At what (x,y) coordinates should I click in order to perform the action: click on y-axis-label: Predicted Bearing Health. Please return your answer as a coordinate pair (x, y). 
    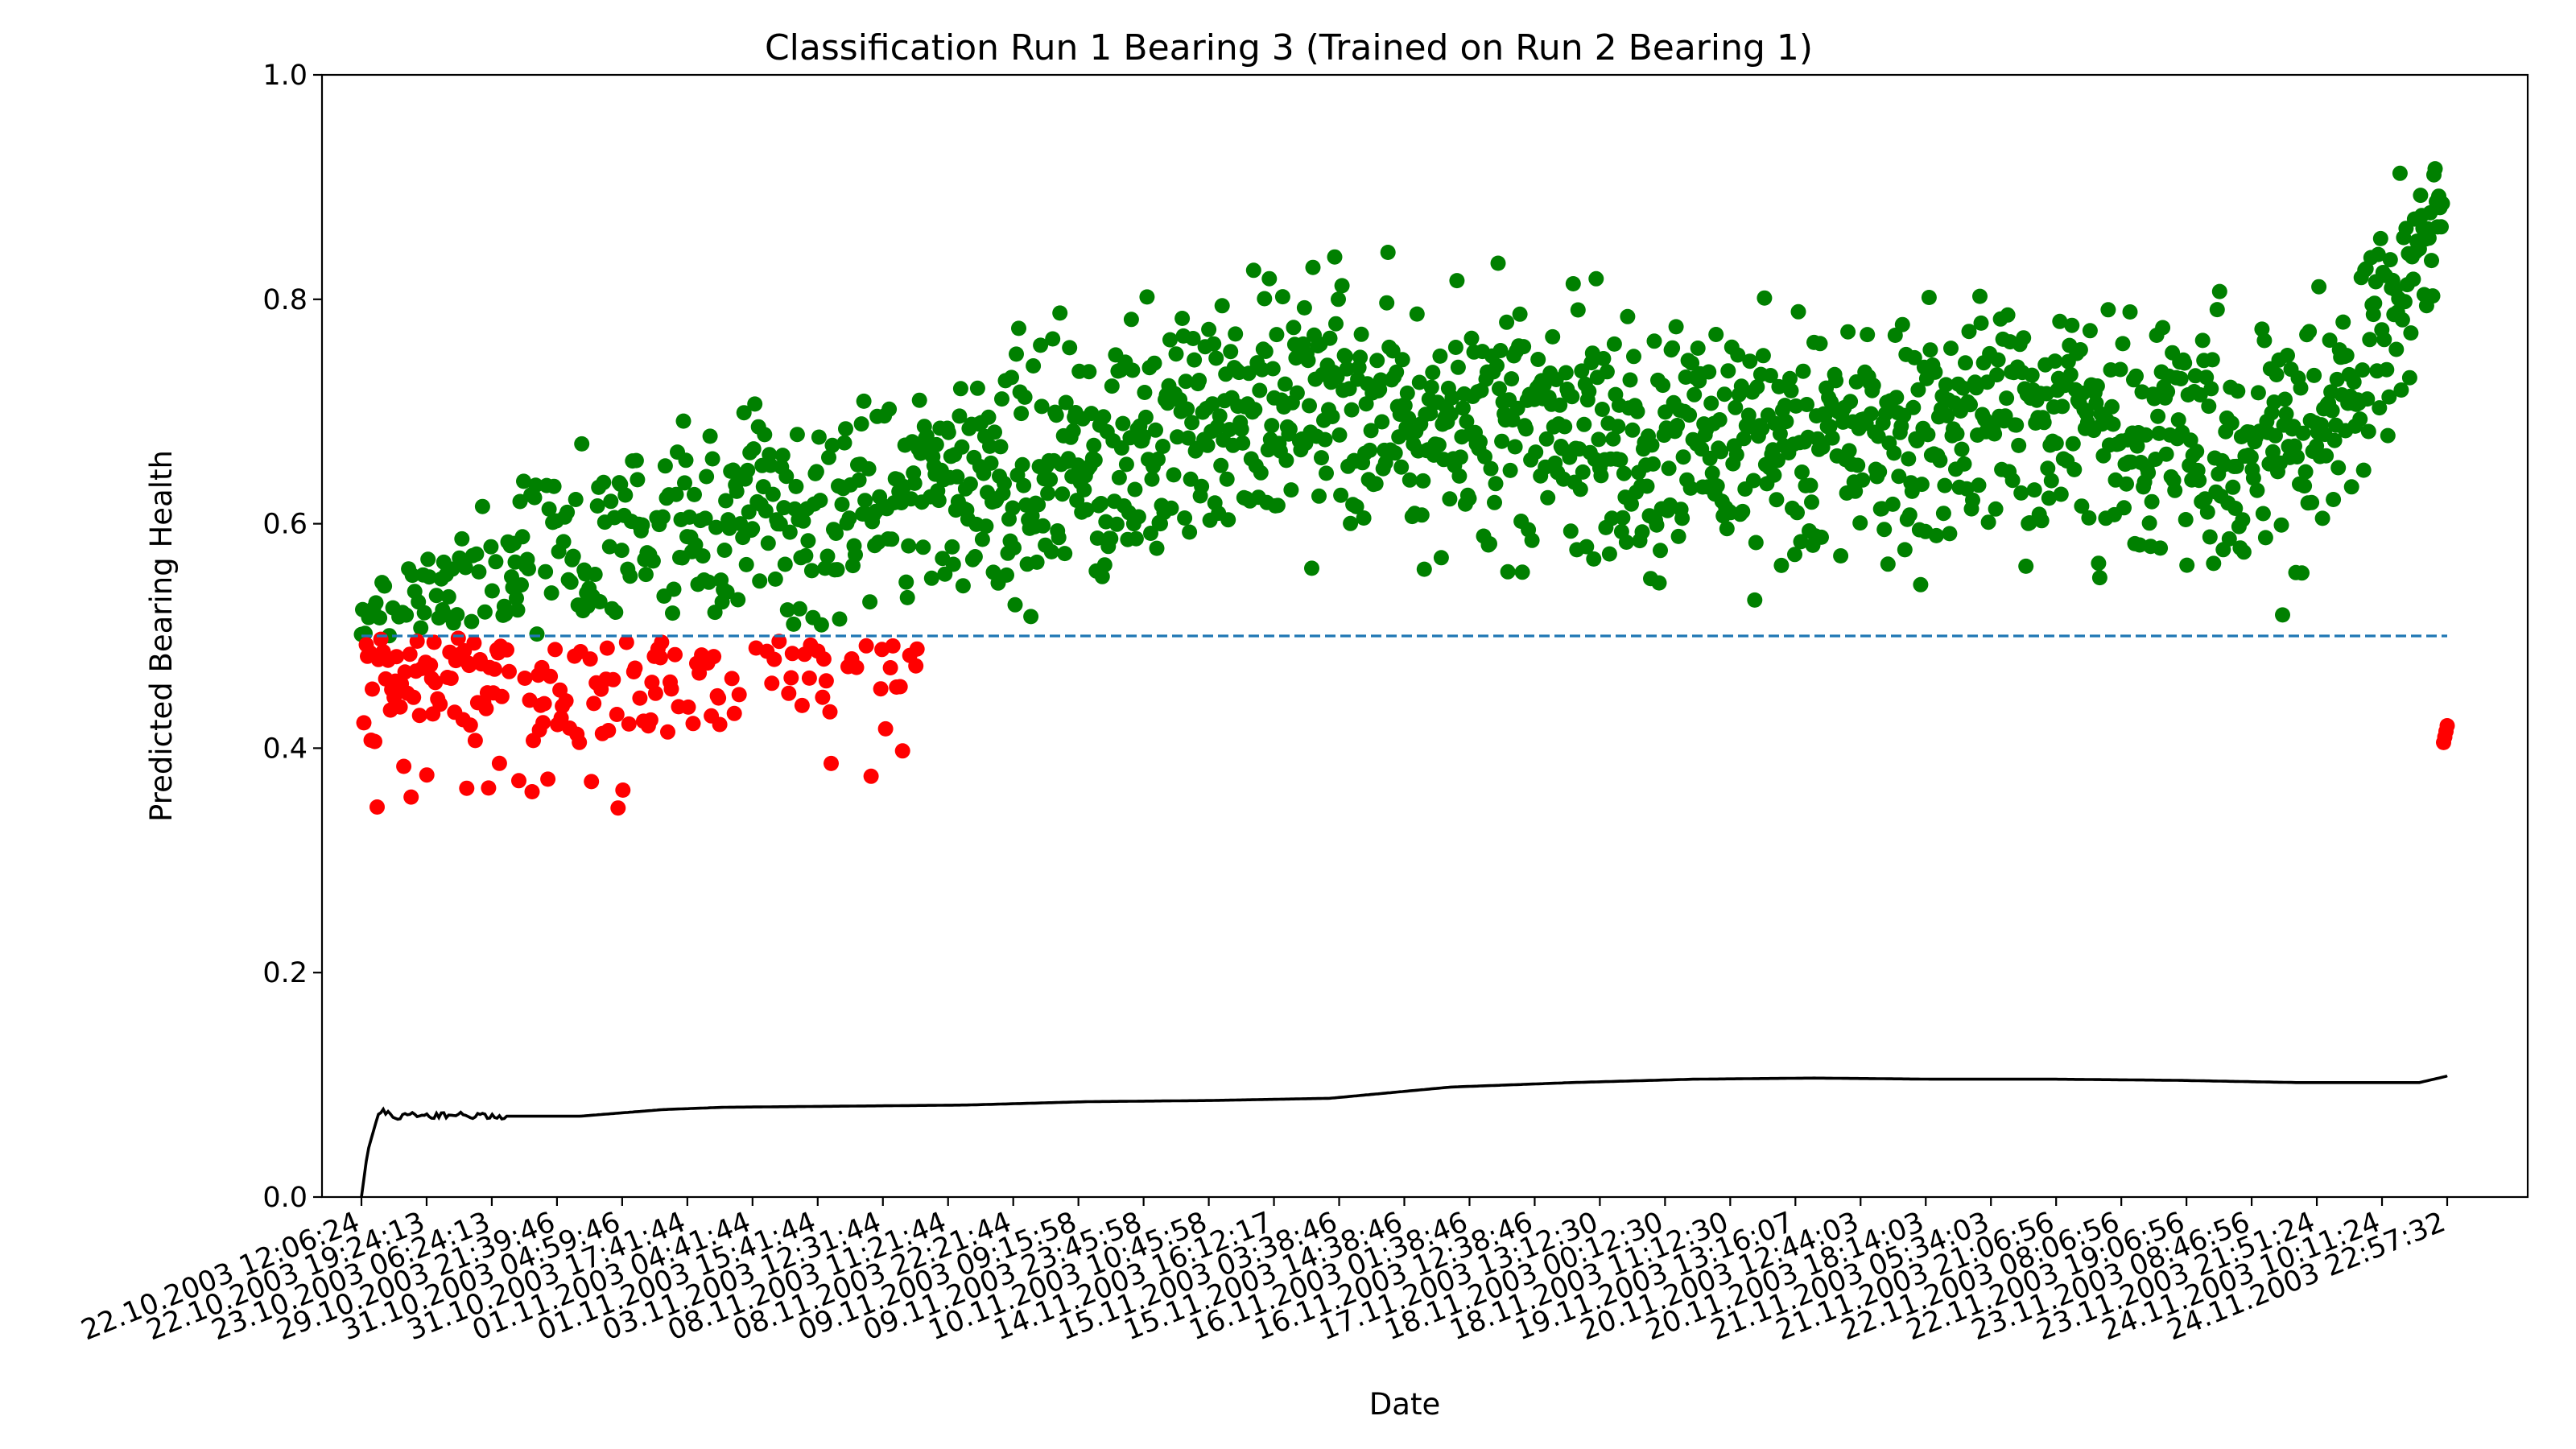
    Looking at the image, I should click on (161, 636).